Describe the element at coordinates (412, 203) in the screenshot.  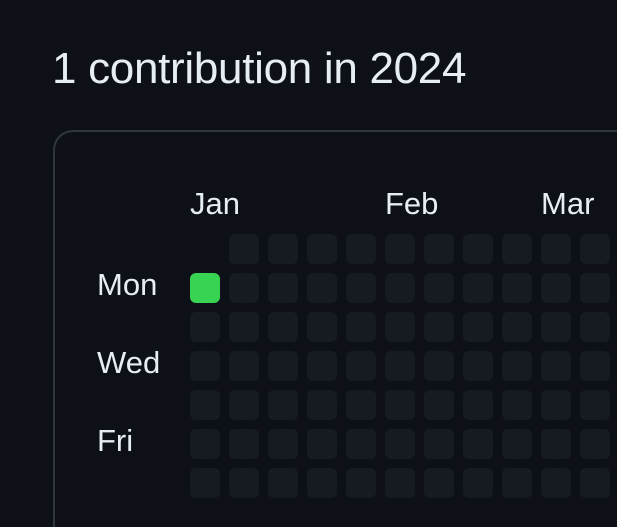
I see `month-label-feb: Feb` at that location.